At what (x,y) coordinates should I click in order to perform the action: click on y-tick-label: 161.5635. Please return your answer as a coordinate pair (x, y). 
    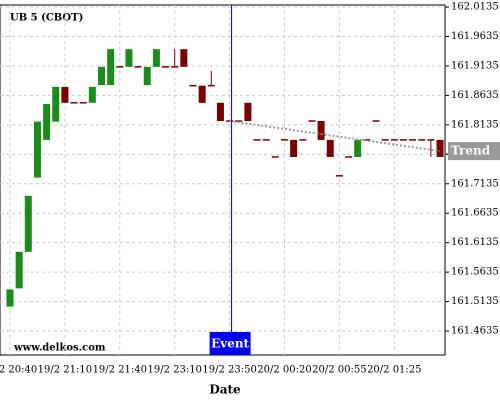
    Looking at the image, I should click on (475, 272).